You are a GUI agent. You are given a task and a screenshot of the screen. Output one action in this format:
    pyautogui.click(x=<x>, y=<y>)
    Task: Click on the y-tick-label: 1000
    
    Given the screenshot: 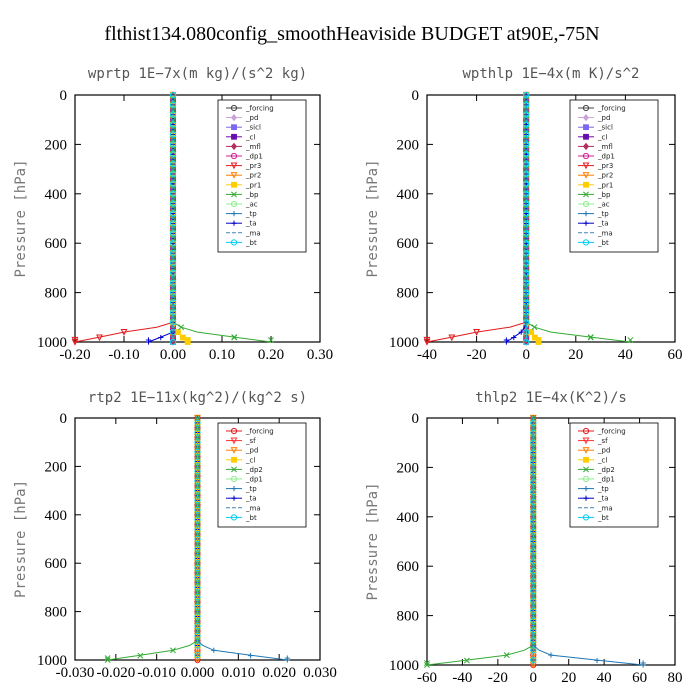 What is the action you would take?
    pyautogui.click(x=52, y=661)
    